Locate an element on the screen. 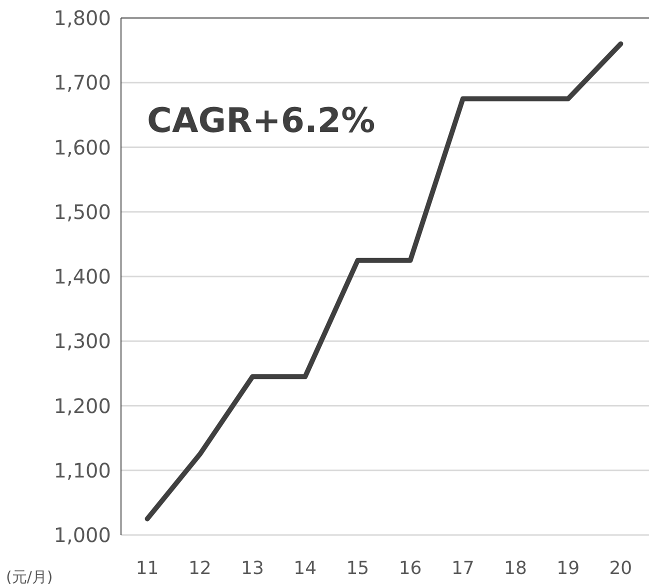 This screenshot has width=649, height=588. x-tick-label: 15 is located at coordinates (358, 568).